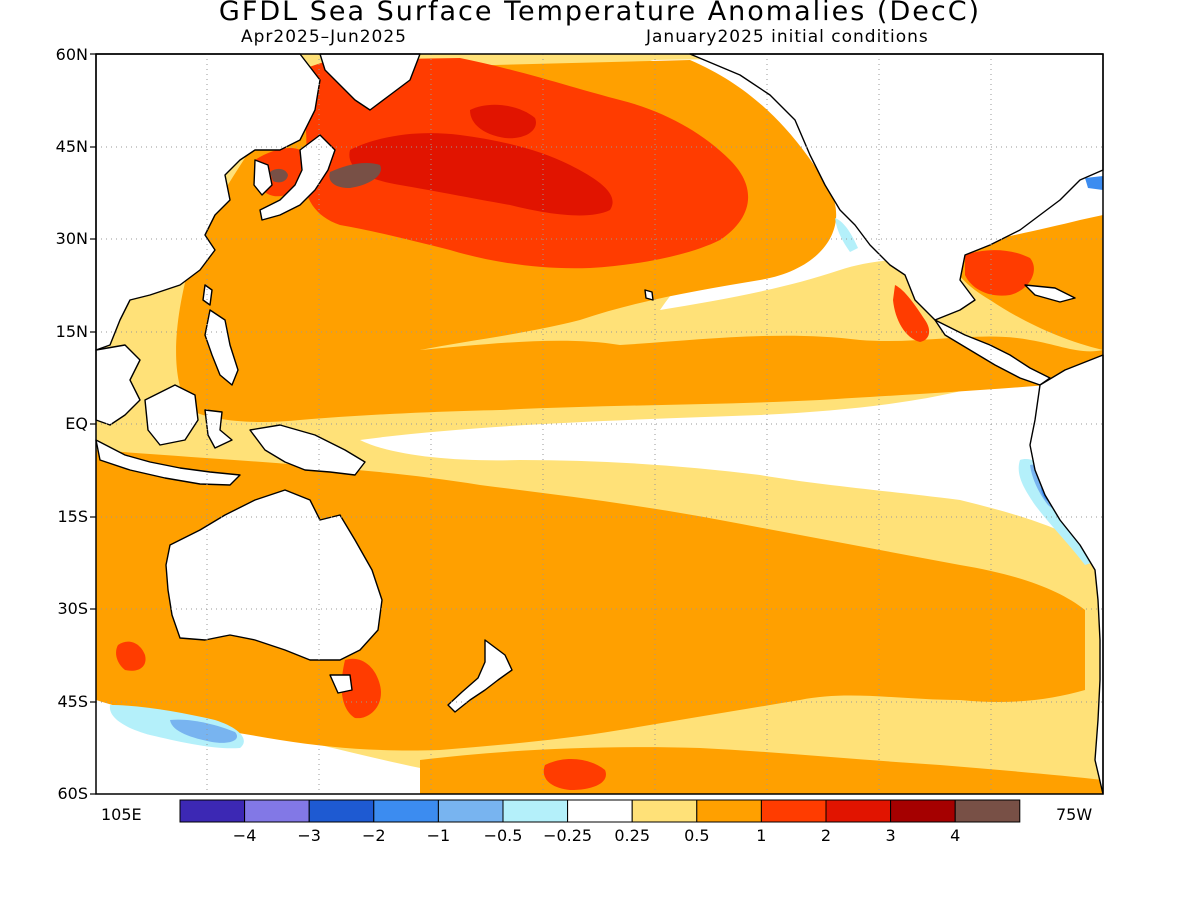 This screenshot has height=900, width=1200. Describe the element at coordinates (503, 835) in the screenshot. I see `colorbar-tick-label: −0.5` at that location.